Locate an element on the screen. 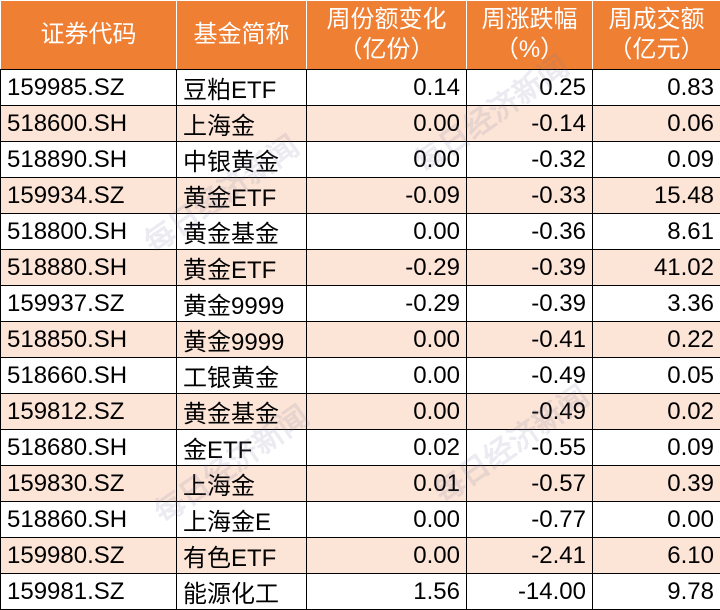 This screenshot has width=720, height=610. header-text: 周成交额 is located at coordinates (656, 20).